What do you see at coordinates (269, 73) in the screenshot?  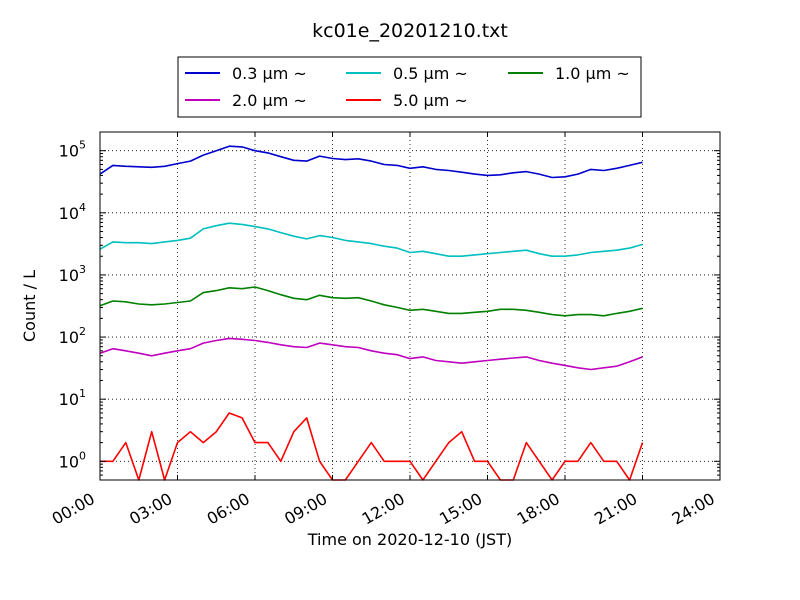 I see `legend-label: 0.3 μm ~` at bounding box center [269, 73].